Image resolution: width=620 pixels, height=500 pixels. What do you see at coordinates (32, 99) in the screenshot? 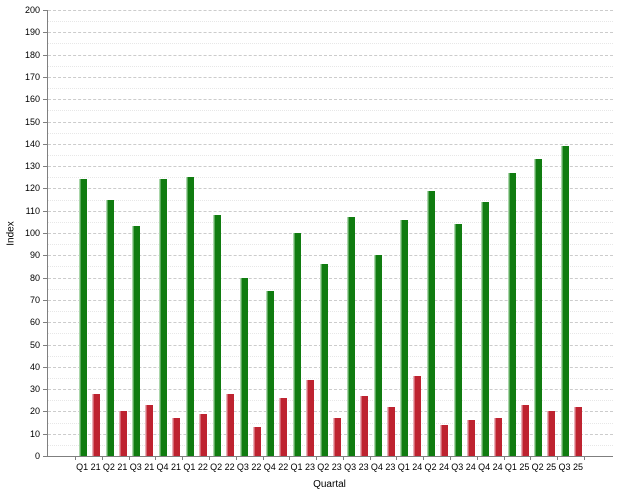
I see `y-tick-label: 160` at bounding box center [32, 99].